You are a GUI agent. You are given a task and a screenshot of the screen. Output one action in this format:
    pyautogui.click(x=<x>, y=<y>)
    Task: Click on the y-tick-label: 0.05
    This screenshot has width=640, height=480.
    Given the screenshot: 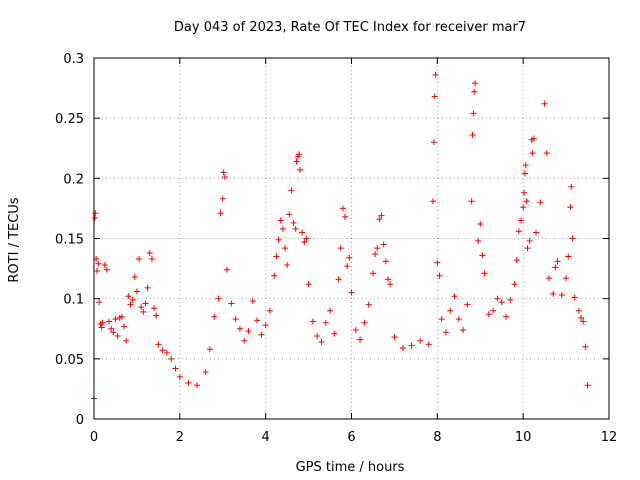 What is the action you would take?
    pyautogui.click(x=69, y=360)
    